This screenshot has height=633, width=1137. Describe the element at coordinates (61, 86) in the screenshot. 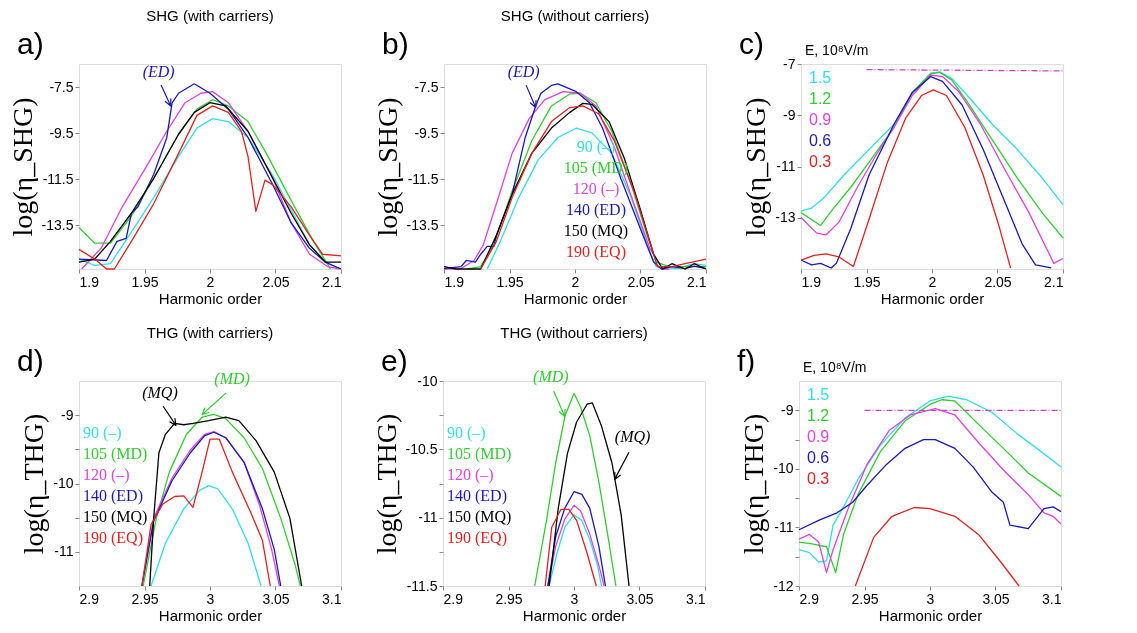

I see `y-tick-label: -7.5` at that location.